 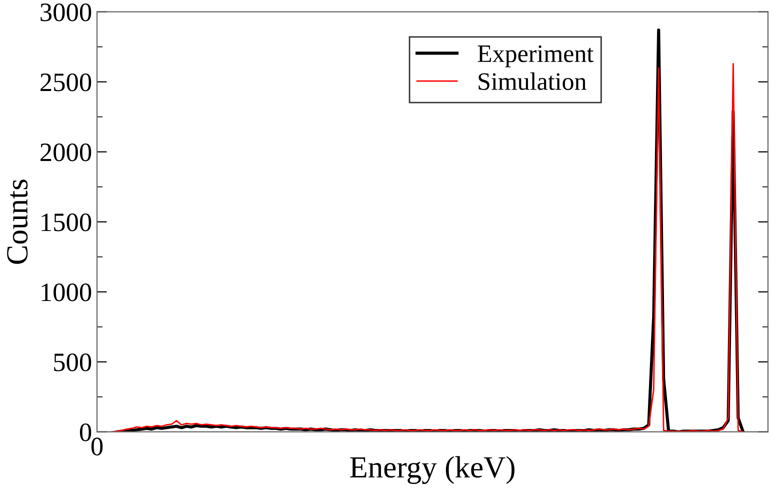 What do you see at coordinates (73, 362) in the screenshot?
I see `y-tick-label: 500` at bounding box center [73, 362].